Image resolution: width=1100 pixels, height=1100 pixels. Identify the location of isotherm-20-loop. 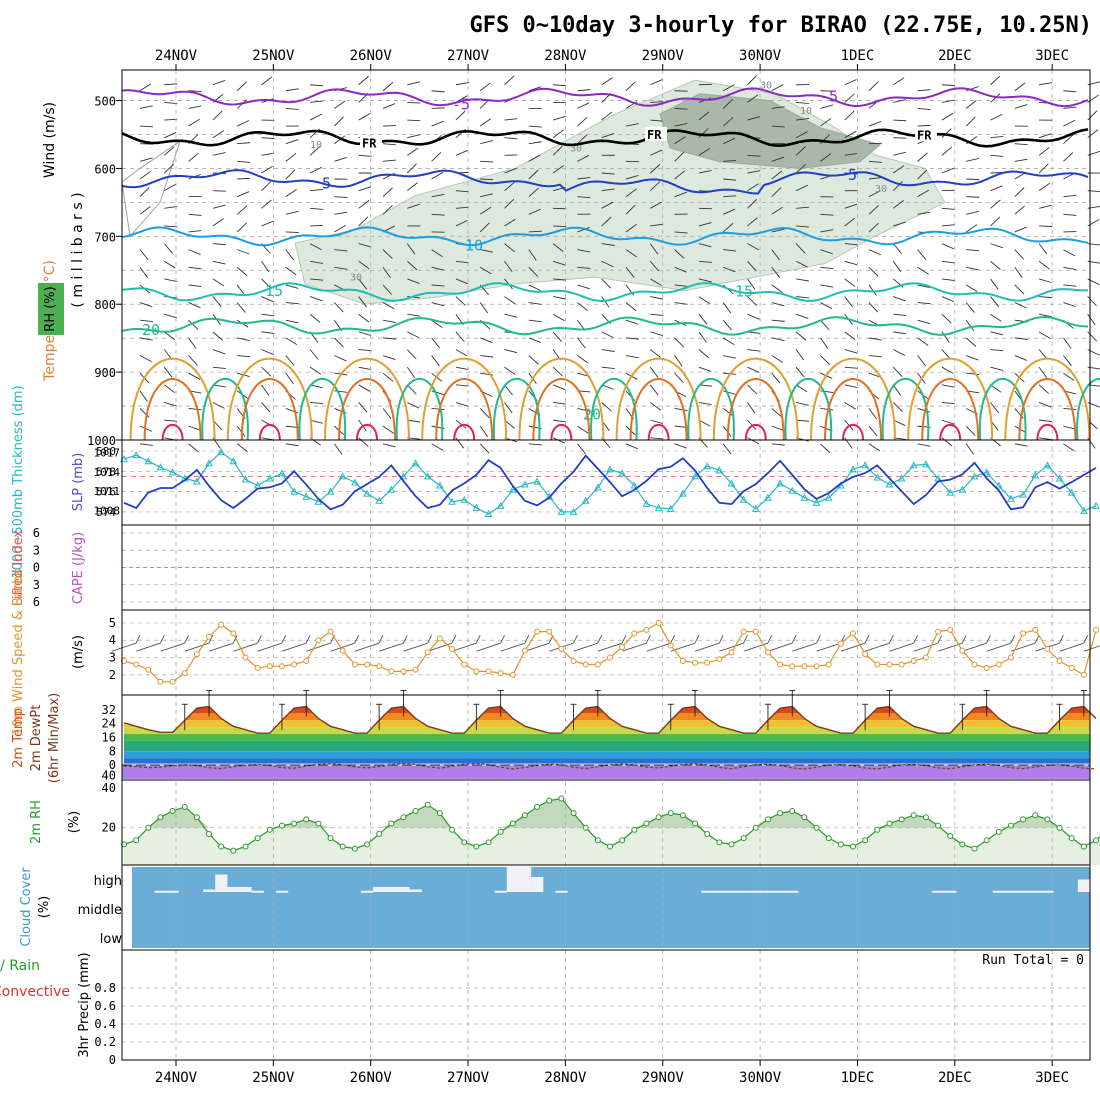
(225, 409).